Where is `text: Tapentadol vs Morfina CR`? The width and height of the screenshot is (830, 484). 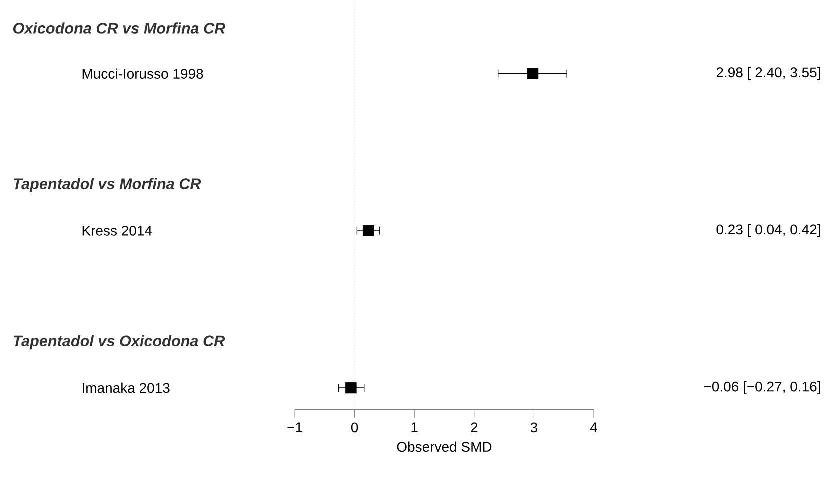 text: Tapentadol vs Morfina CR is located at coordinates (108, 185).